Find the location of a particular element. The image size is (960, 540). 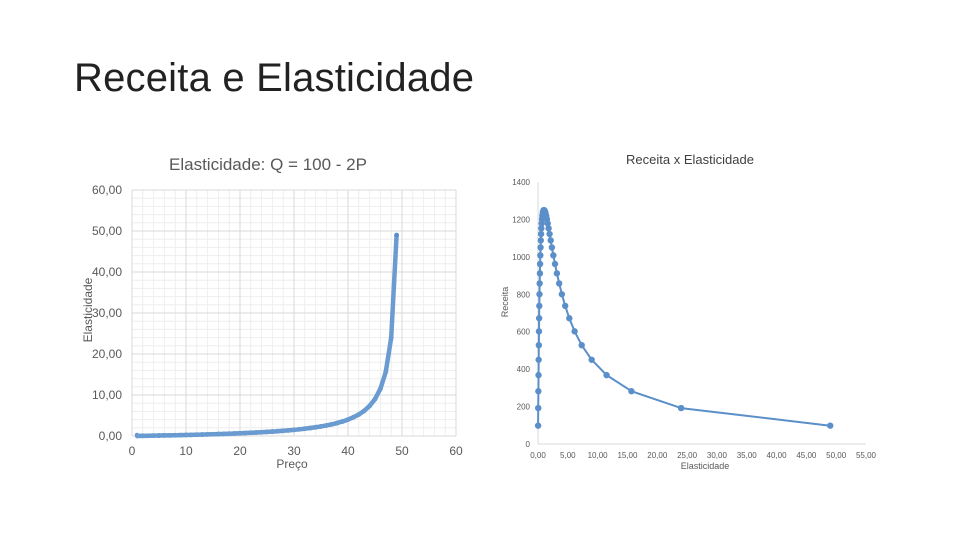

chart1-point is located at coordinates (396, 235).